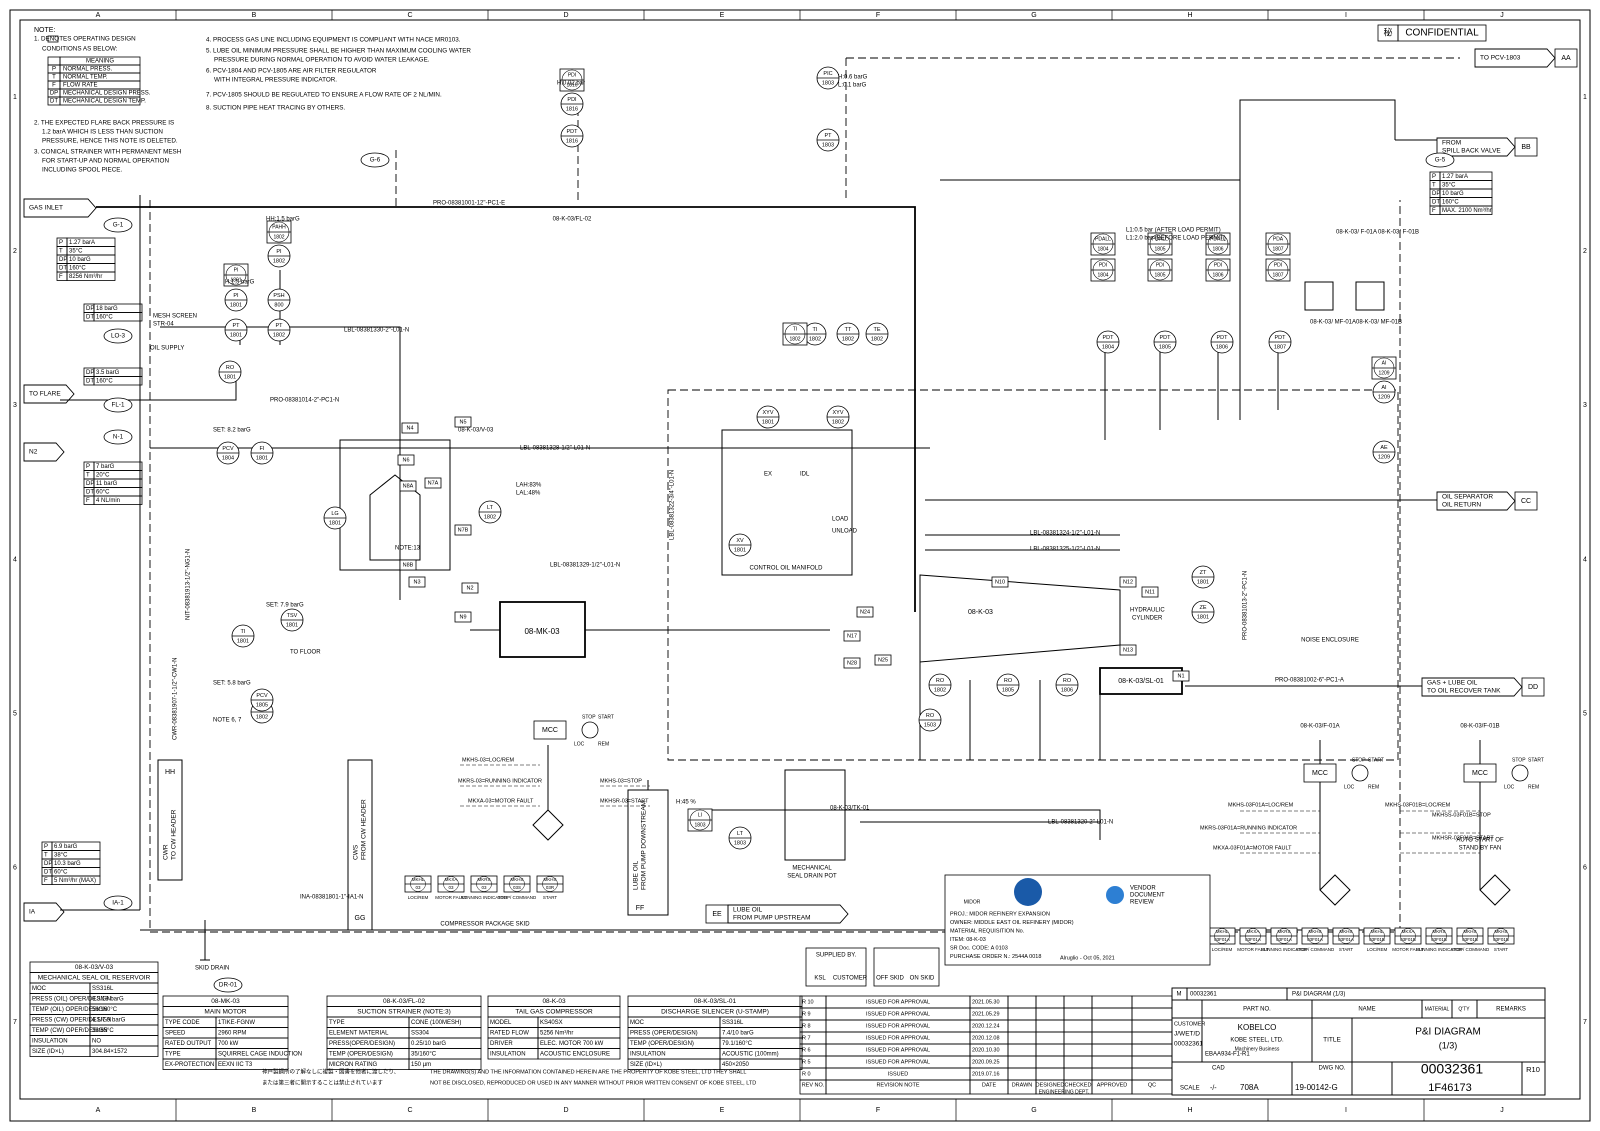 Image resolution: width=1600 pixels, height=1131 pixels. I want to click on switch-number: 03F01A, so click(1253, 939).